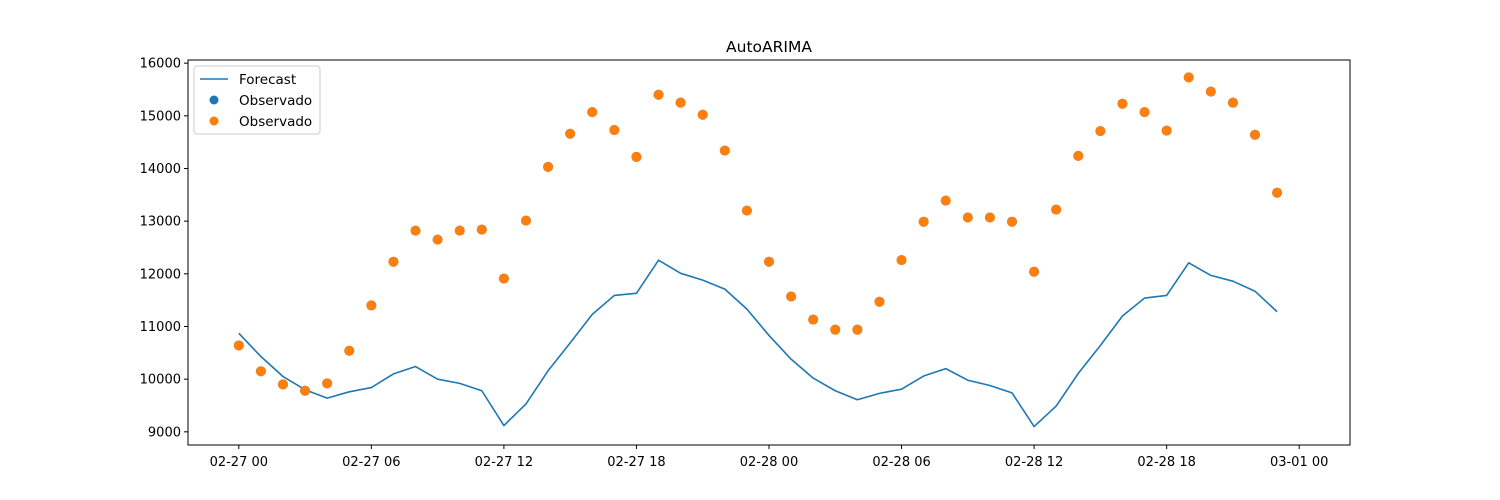 This screenshot has height=500, width=1500. I want to click on legend: Forecast Observado Observado, so click(257, 100).